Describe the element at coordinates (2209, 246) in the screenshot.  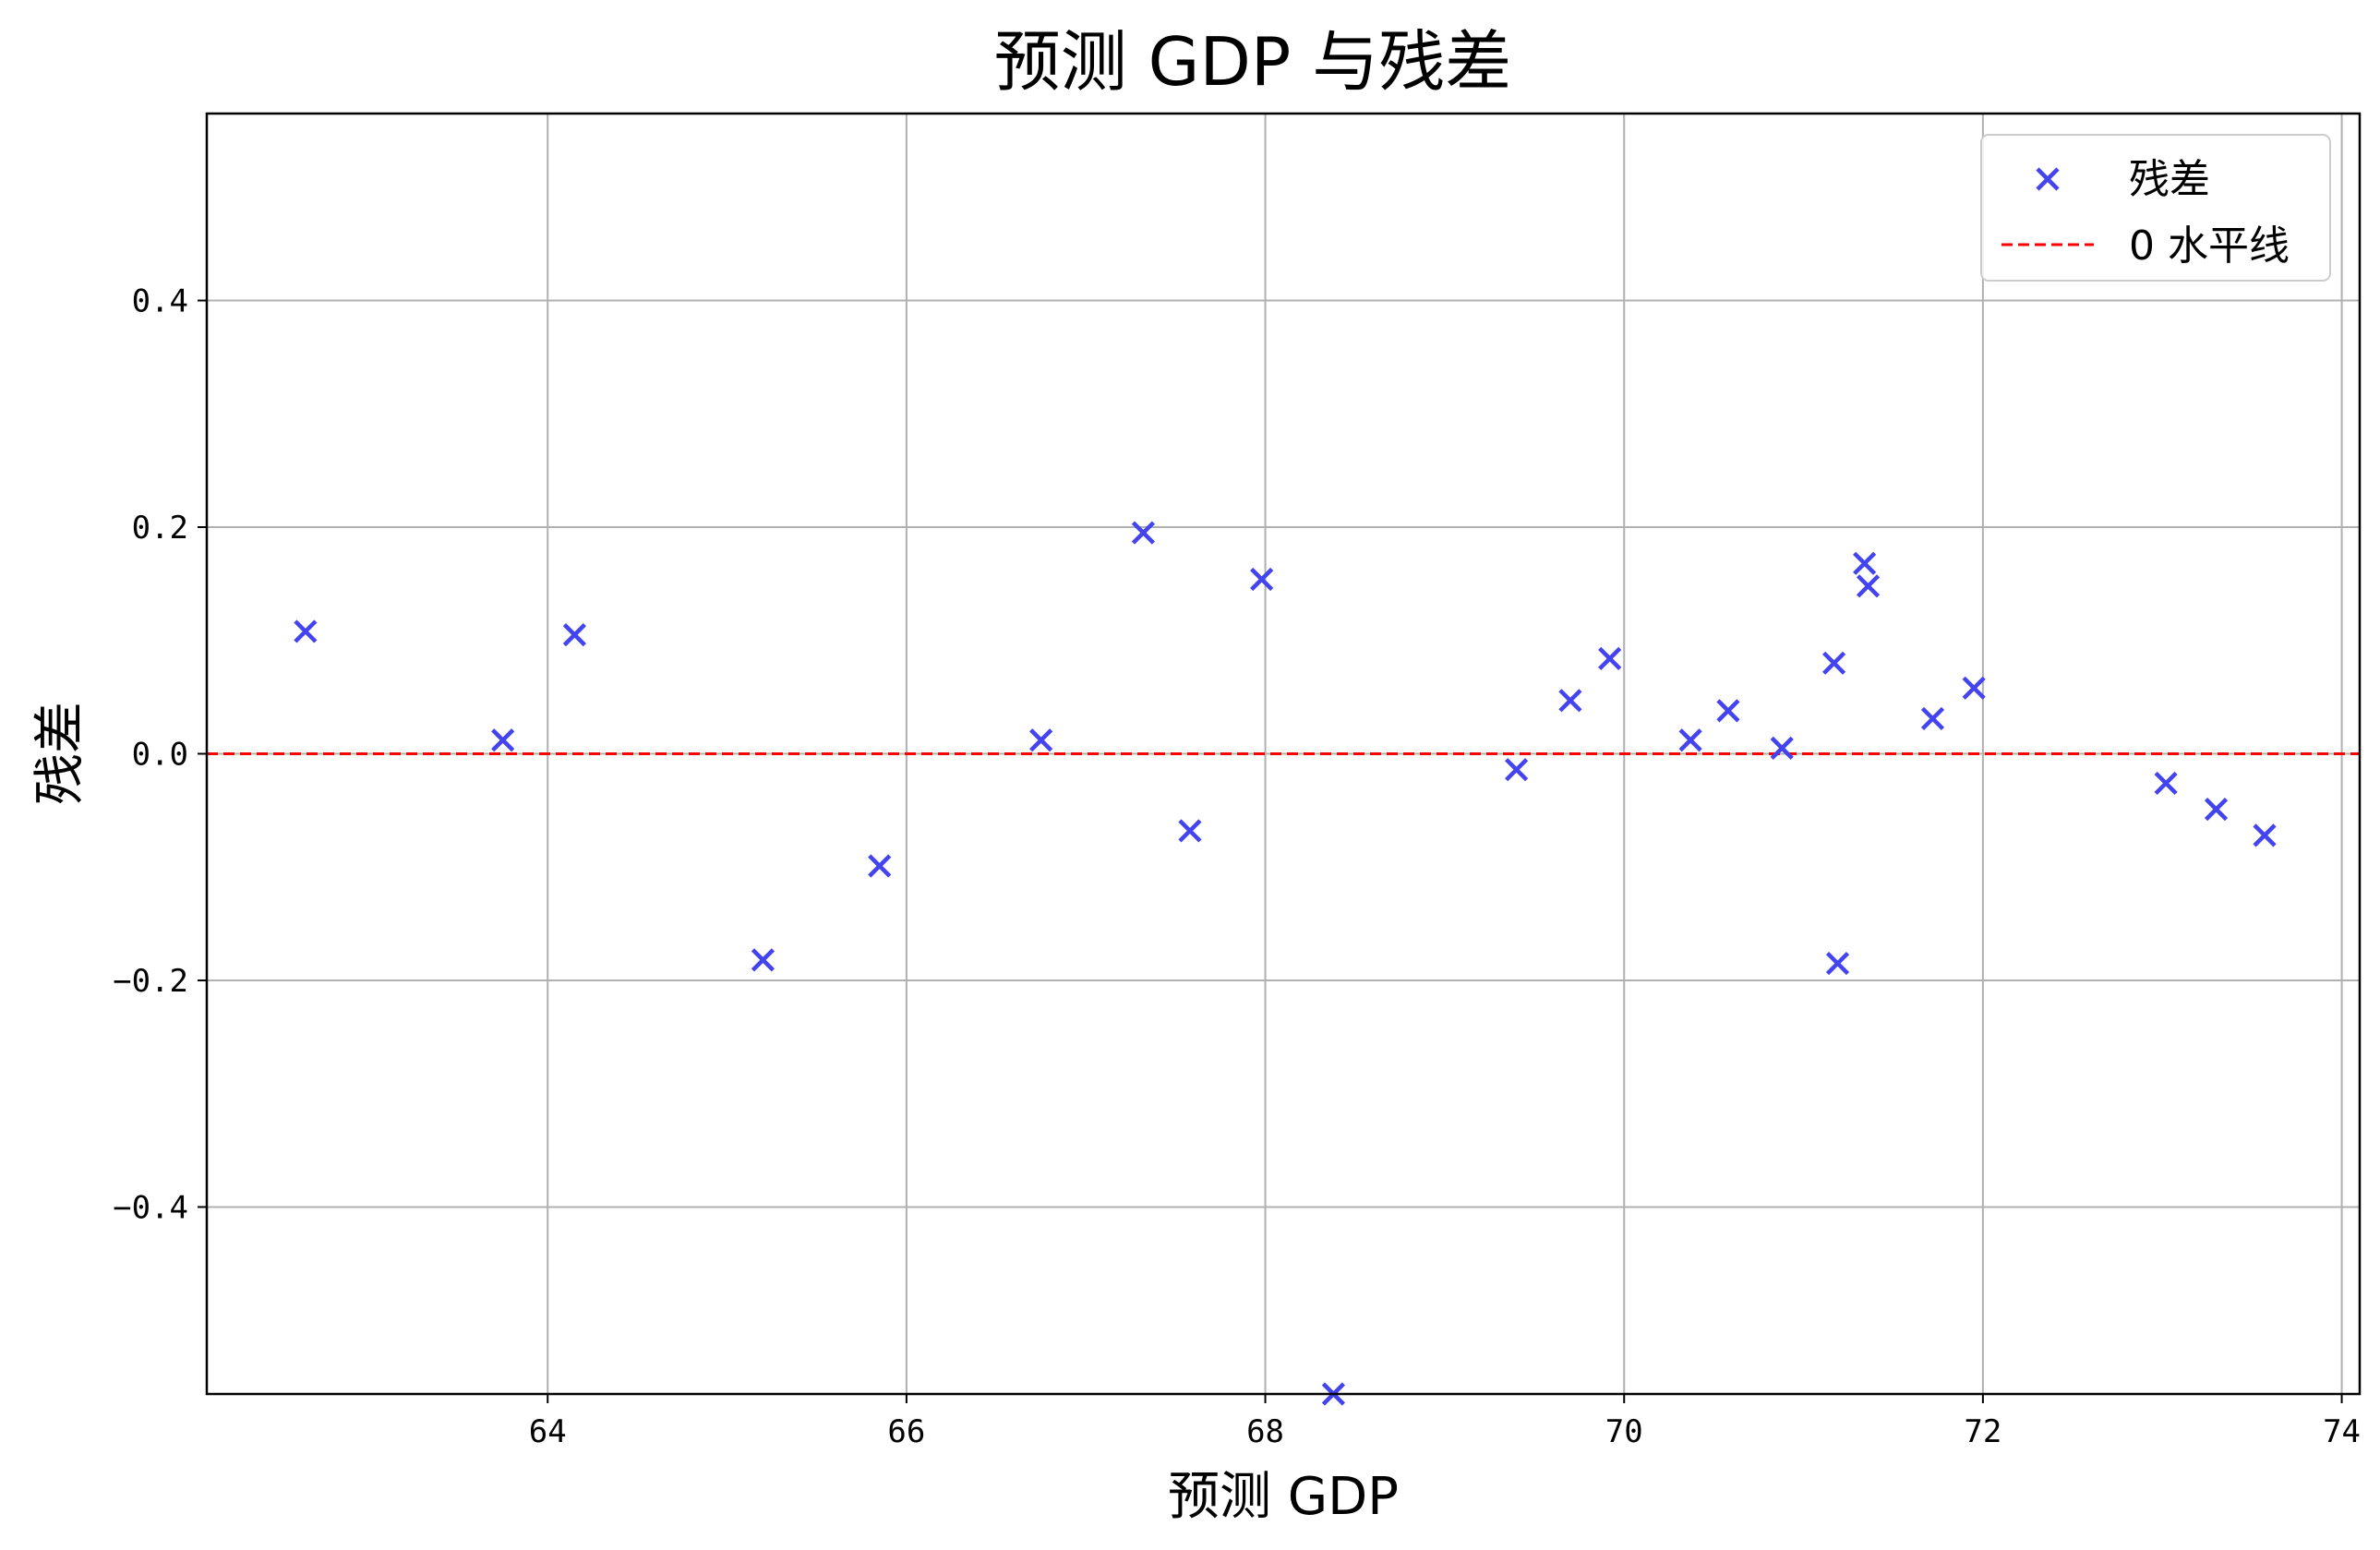
I see `legend-entry-zero-line: 0 水平线` at that location.